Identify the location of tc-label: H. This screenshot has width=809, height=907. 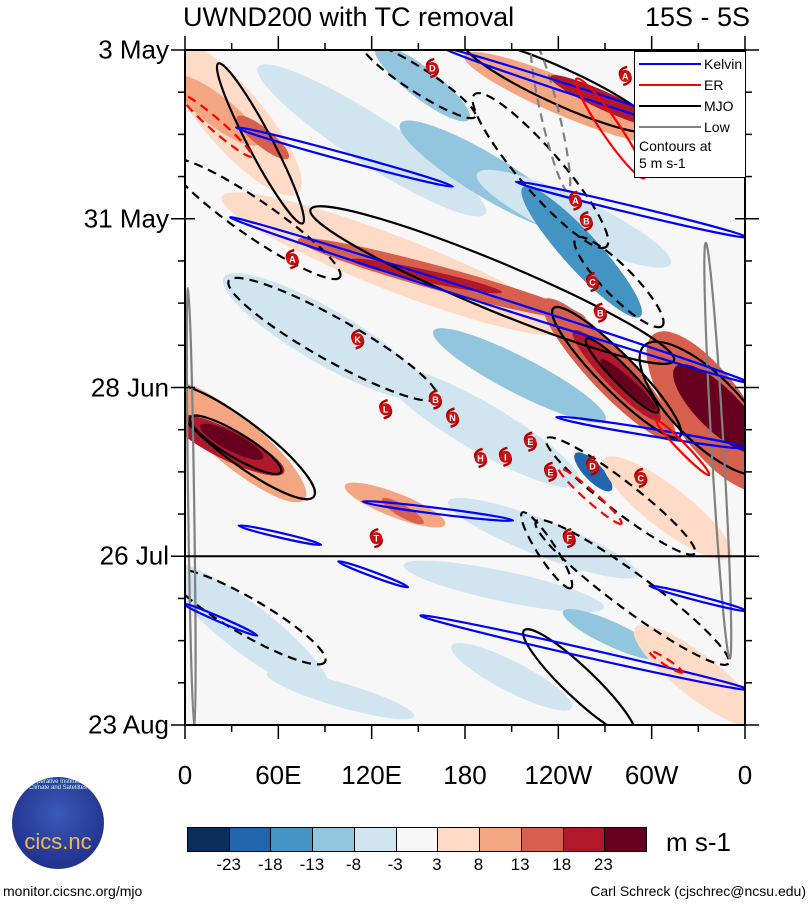
(480, 459).